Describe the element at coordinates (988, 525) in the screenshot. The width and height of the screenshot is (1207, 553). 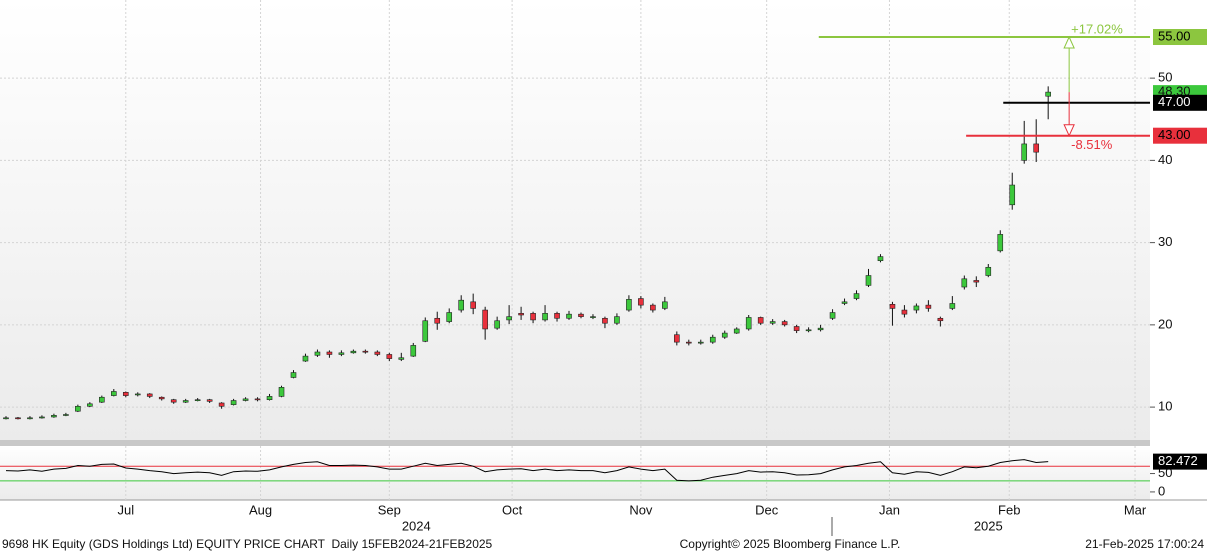
I see `year-label: 2025` at that location.